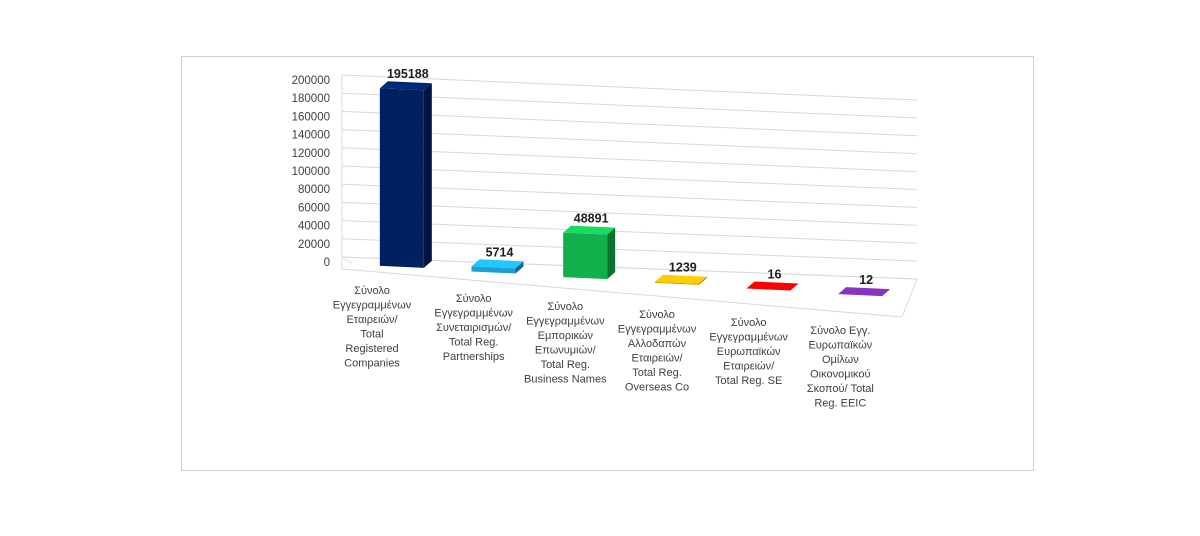  I want to click on category-label-line: Partnerships, so click(474, 357).